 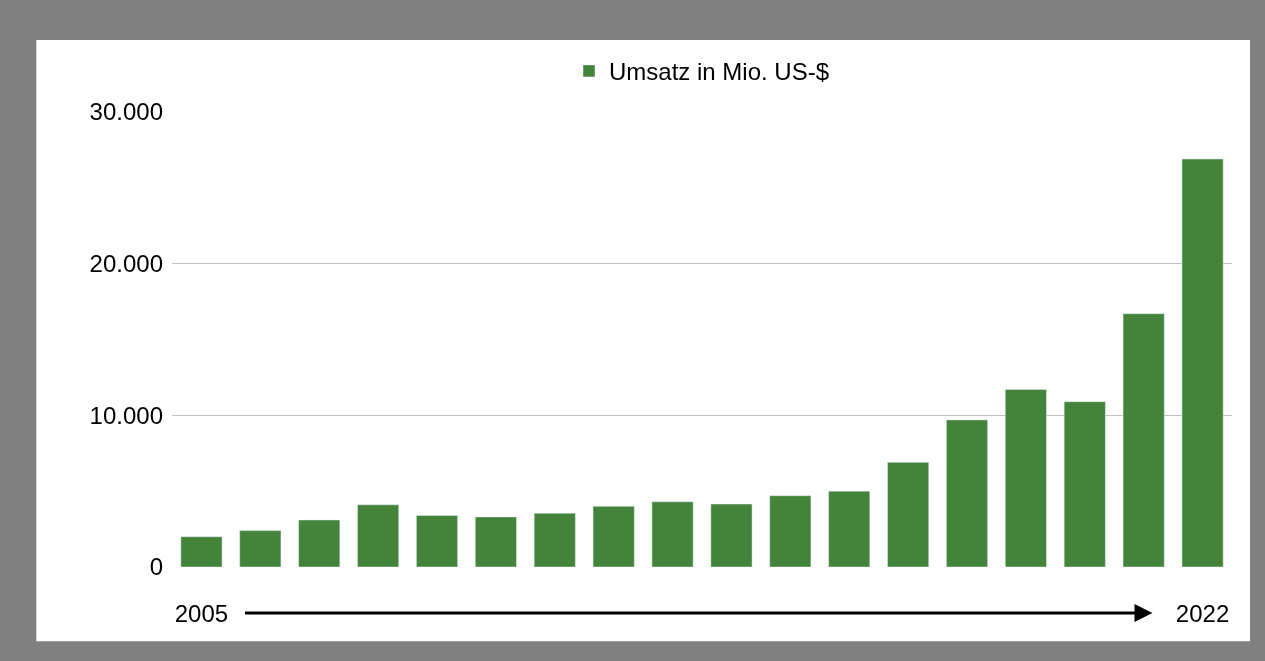 I want to click on y-tick-label: 0, so click(x=156, y=567).